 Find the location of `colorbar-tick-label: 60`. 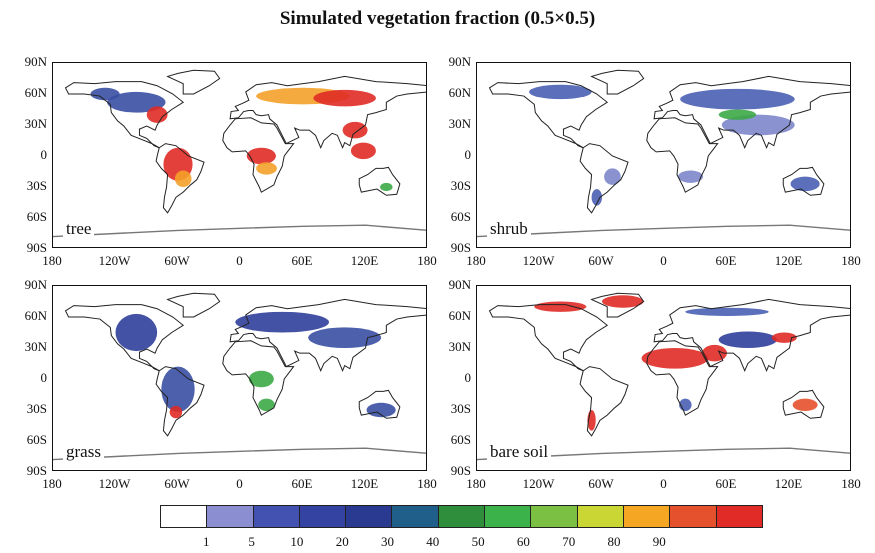

colorbar-tick-label: 60 is located at coordinates (523, 541).